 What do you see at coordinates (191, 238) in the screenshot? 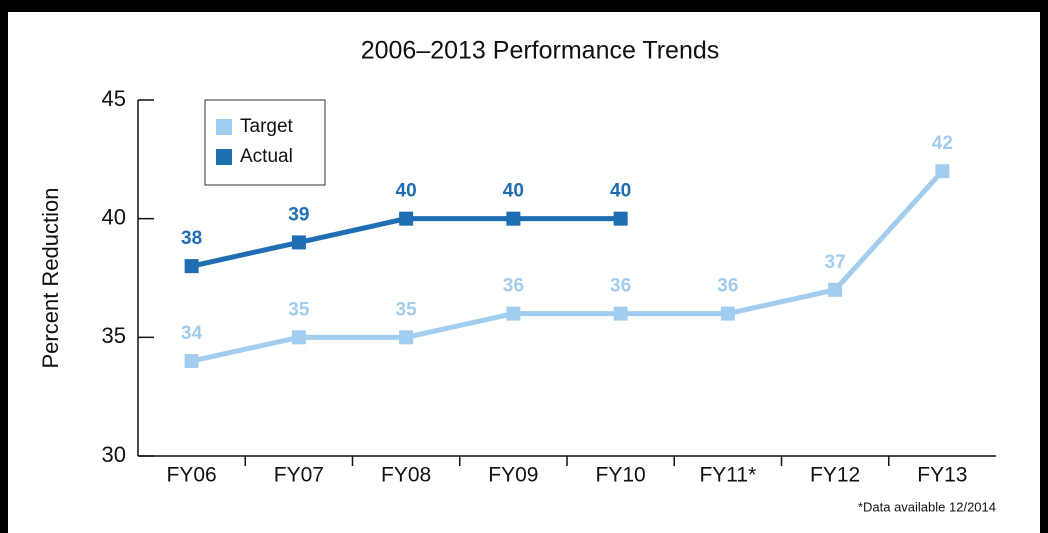
I see `data-label: 38` at bounding box center [191, 238].